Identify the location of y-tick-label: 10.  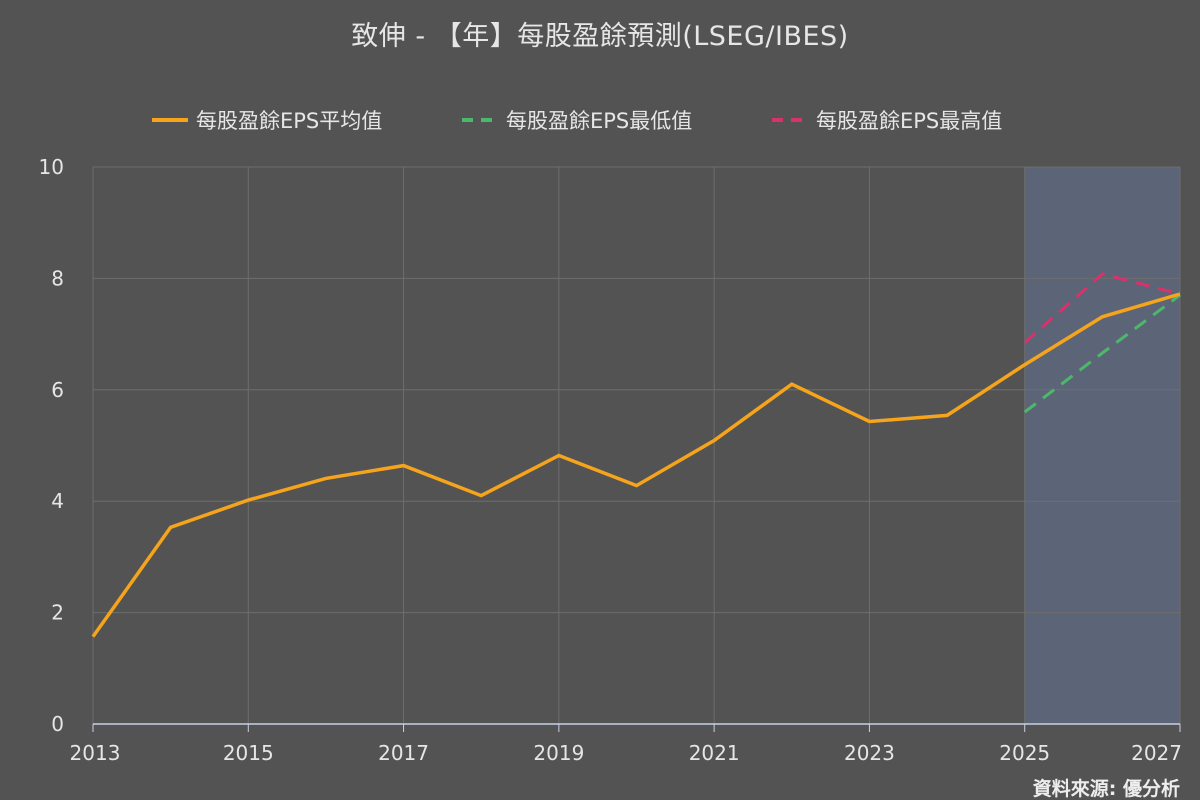
(51, 167).